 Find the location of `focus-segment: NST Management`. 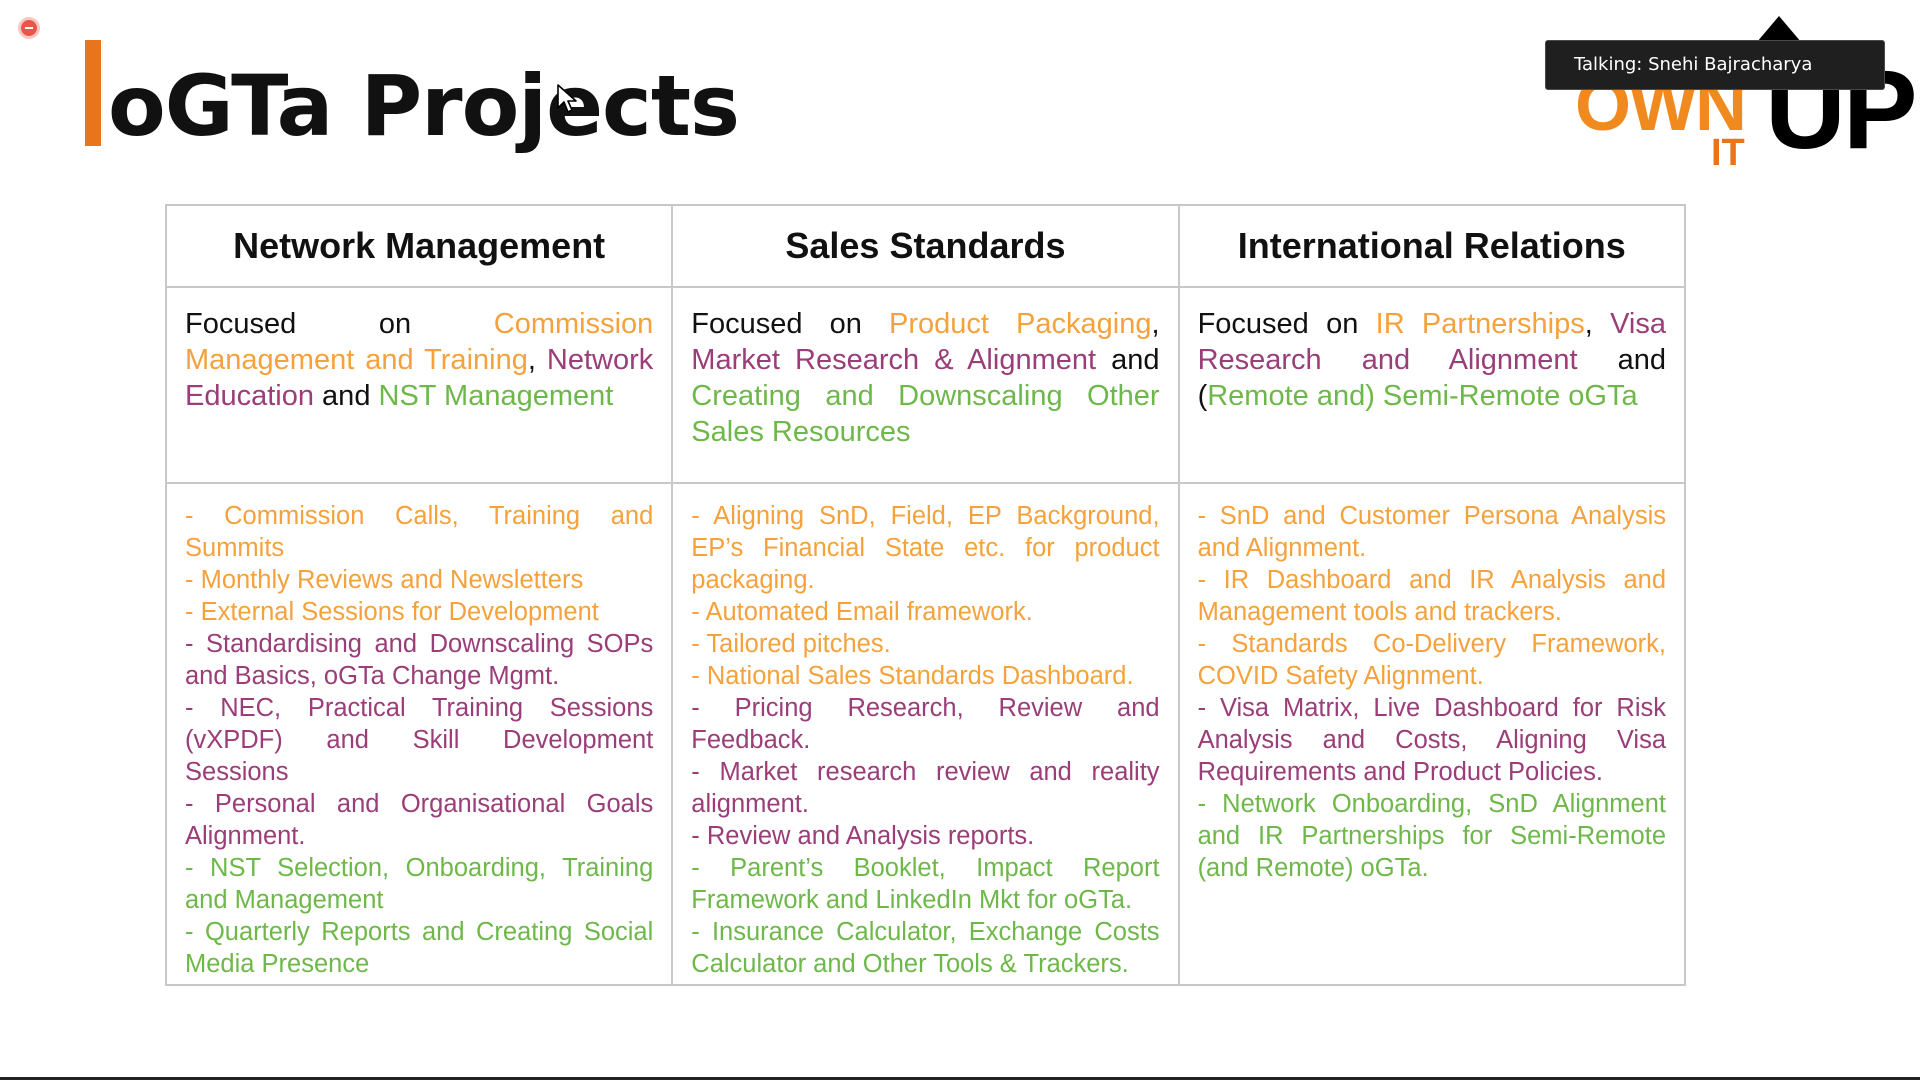

focus-segment: NST Management is located at coordinates (496, 396).